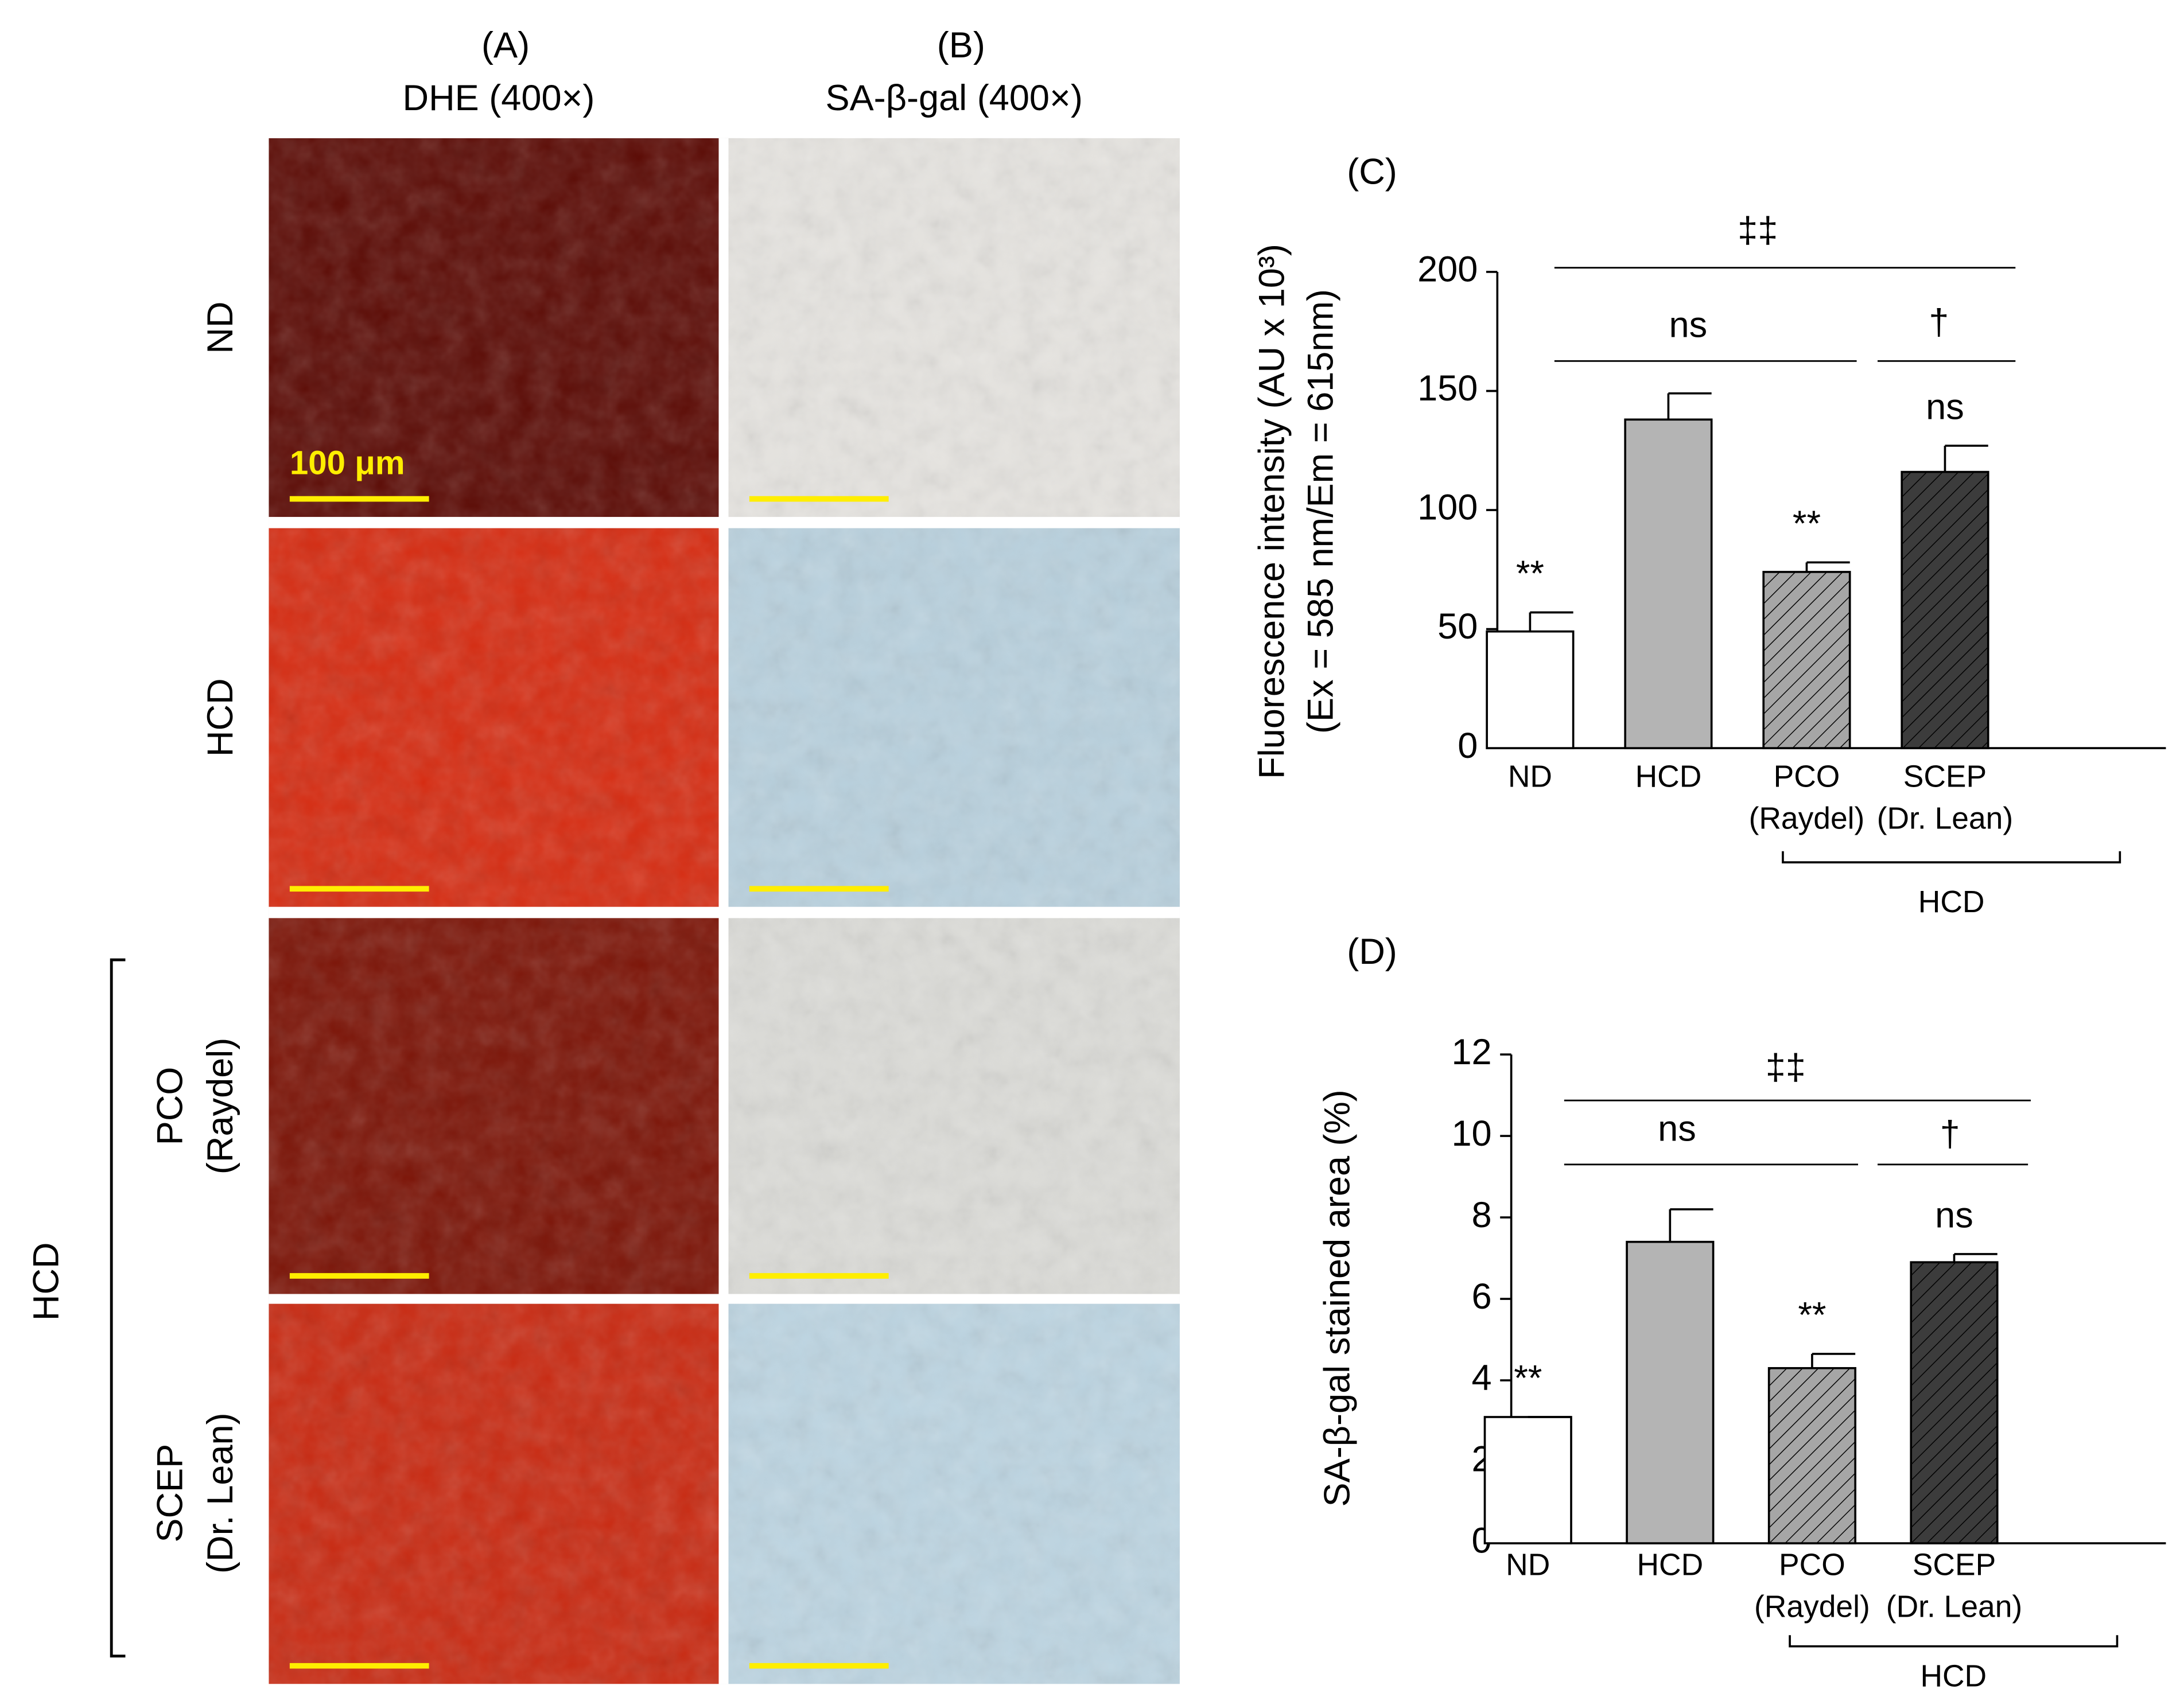 The image size is (2184, 1701). I want to click on row-label: (Raydel), so click(220, 1106).